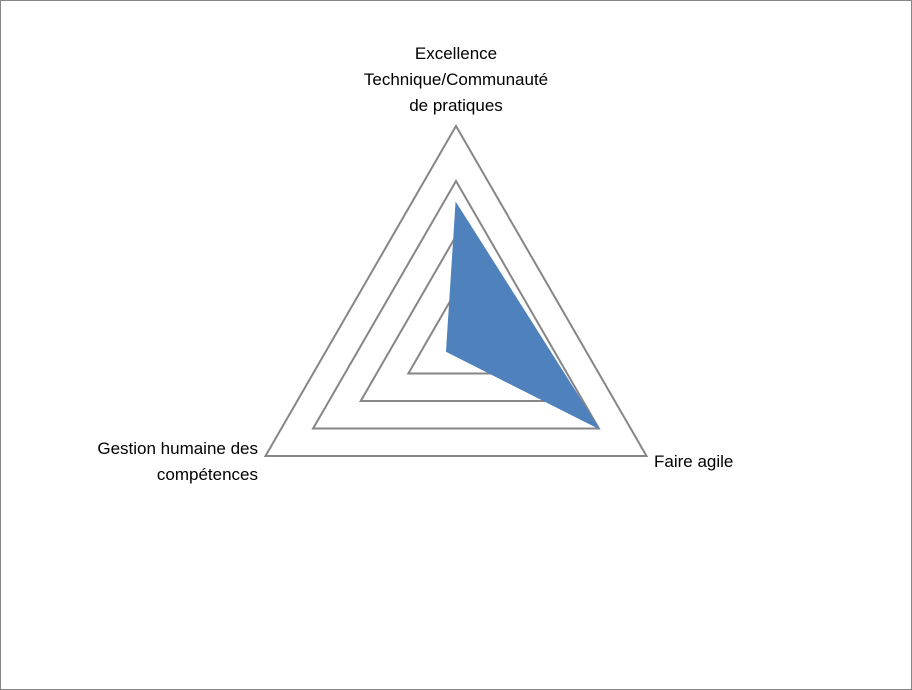  I want to click on axis-label-1: Faire agile, so click(693, 461).